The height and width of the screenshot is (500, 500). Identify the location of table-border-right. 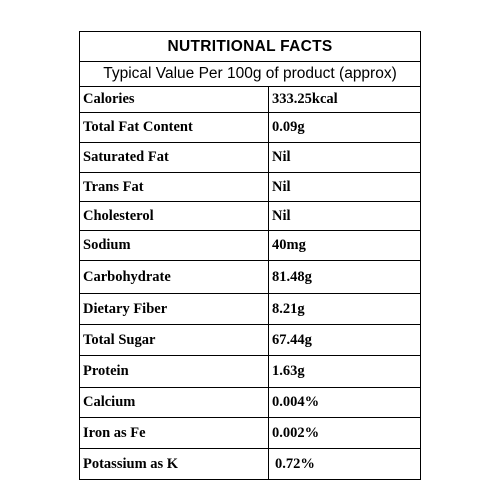
(420, 255).